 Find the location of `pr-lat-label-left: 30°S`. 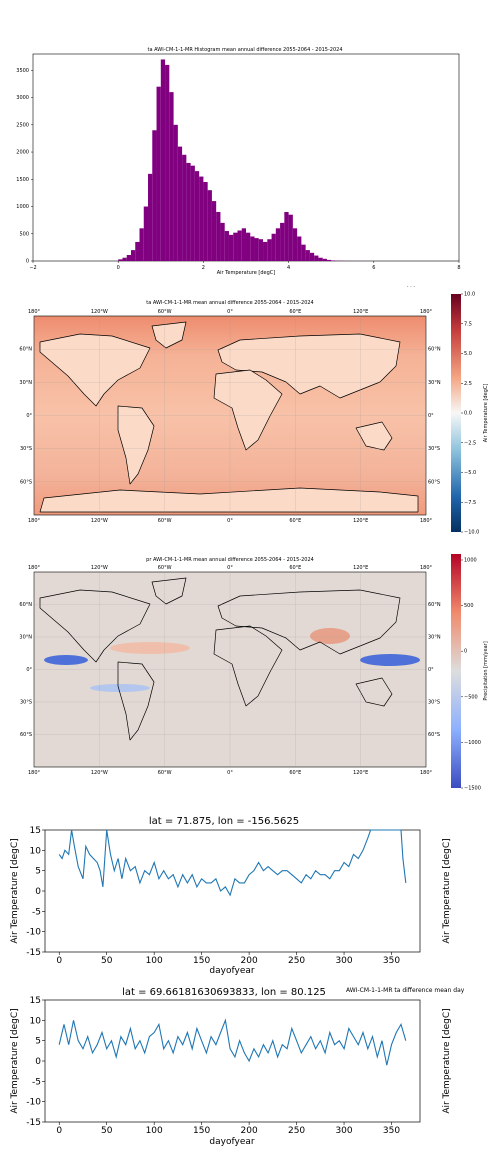

pr-lat-label-left: 30°S is located at coordinates (26, 703).